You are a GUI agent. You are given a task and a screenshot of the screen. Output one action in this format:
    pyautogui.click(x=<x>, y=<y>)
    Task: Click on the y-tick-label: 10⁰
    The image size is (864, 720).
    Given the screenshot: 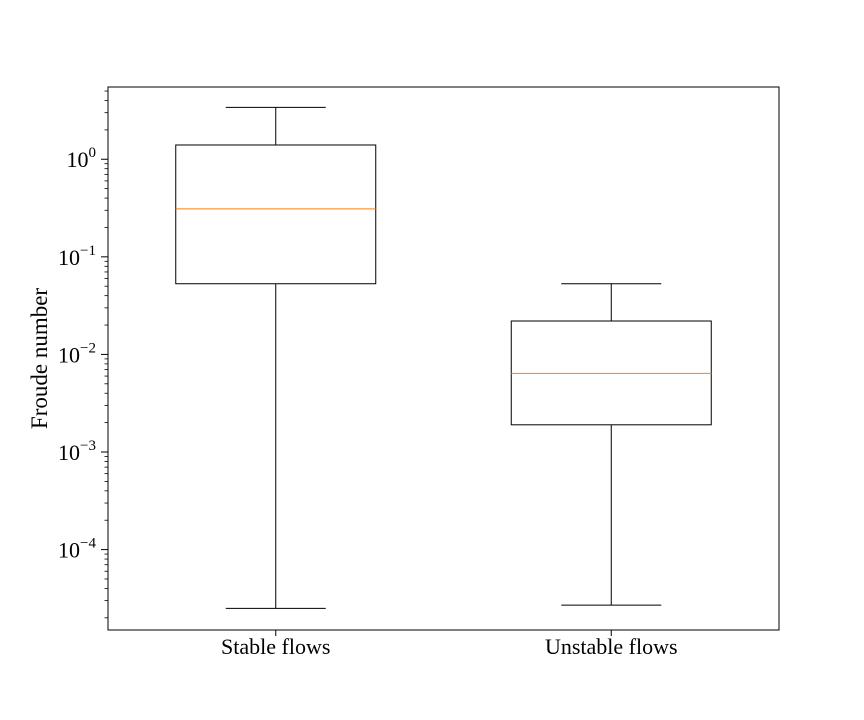 What is the action you would take?
    pyautogui.click(x=82, y=158)
    